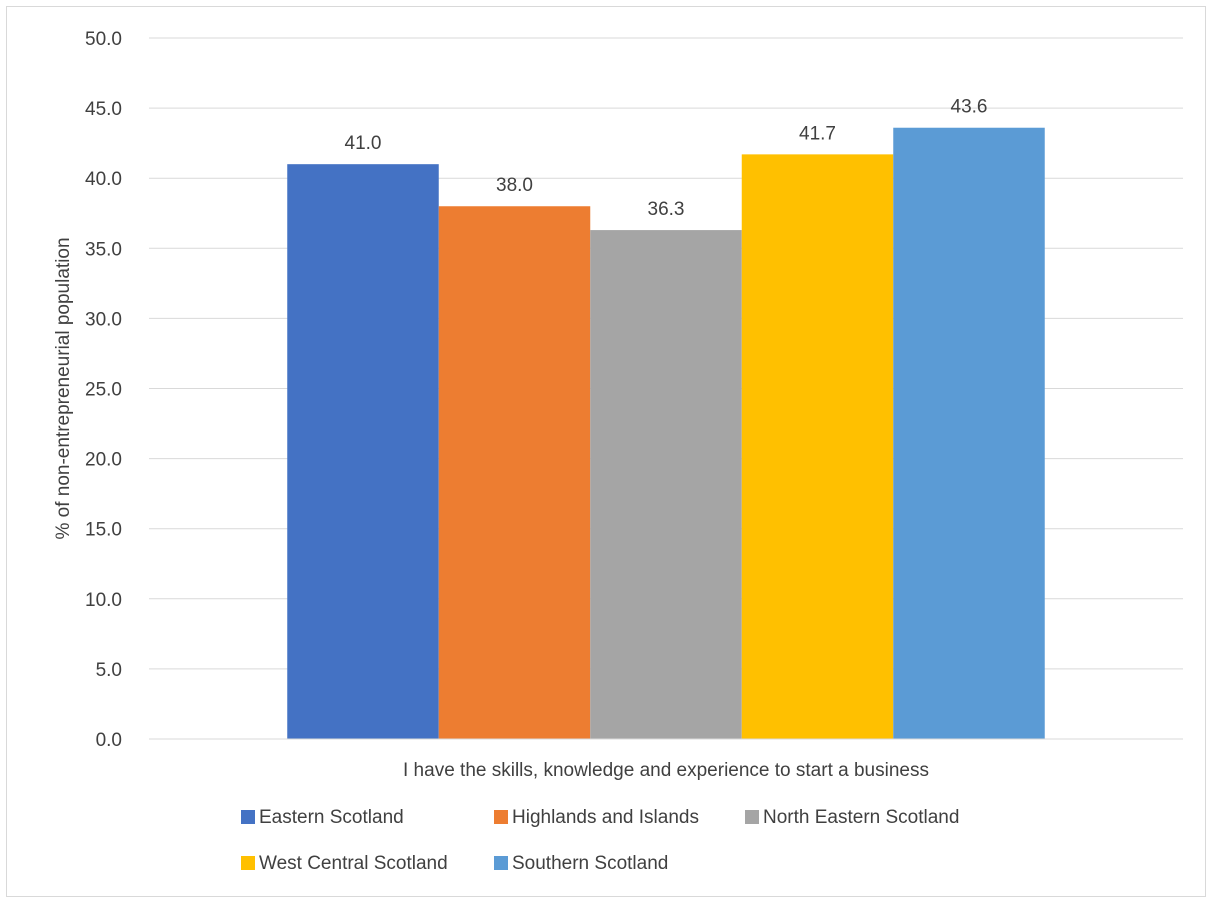  I want to click on legend-item: North Eastern Scotland, so click(852, 817).